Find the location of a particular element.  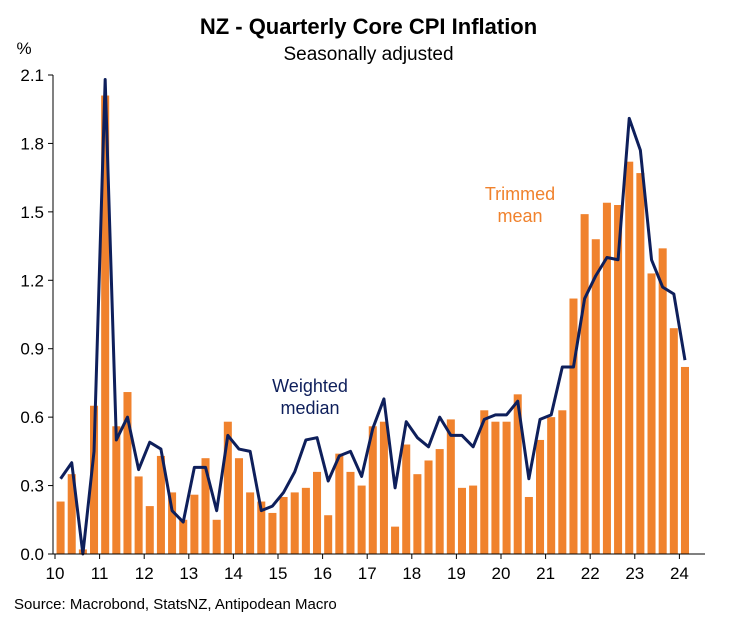

x-tick-label: 11 is located at coordinates (100, 573).